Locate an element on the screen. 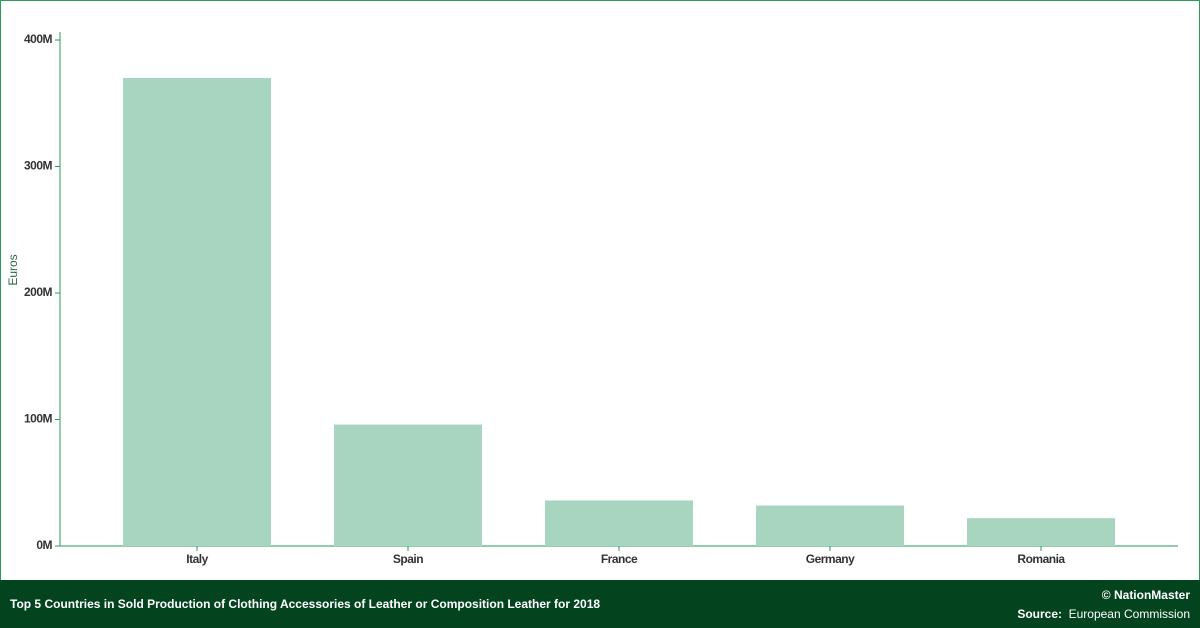 The image size is (1200, 628). y-axis-label: Euros is located at coordinates (13, 269).